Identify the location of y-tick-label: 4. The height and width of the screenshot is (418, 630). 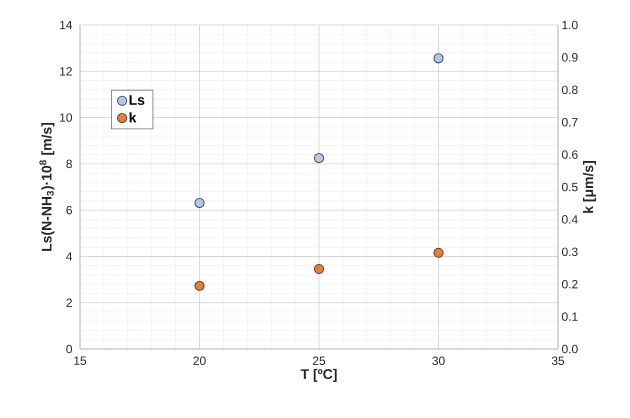
(69, 256).